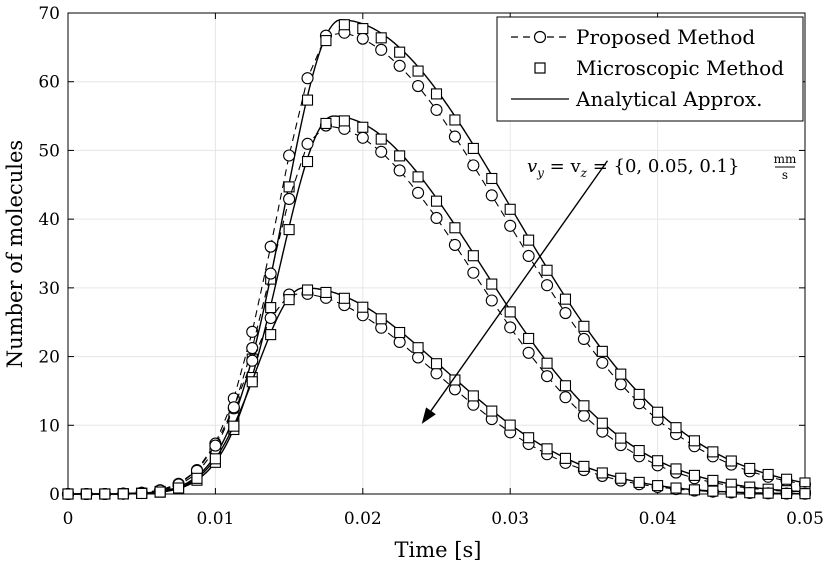 This screenshot has height=568, width=831. Describe the element at coordinates (49, 426) in the screenshot. I see `y-tick-label: 10` at that location.